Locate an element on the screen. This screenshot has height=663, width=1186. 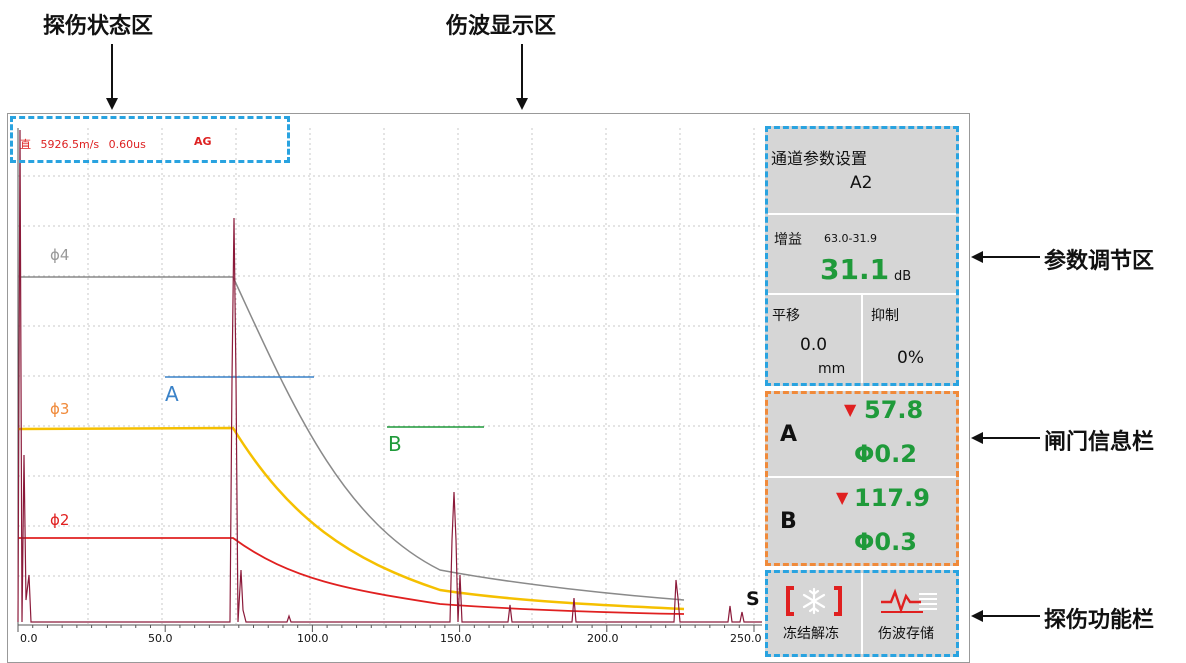
channel-settings-title: 通道参数设置 is located at coordinates (819, 158).